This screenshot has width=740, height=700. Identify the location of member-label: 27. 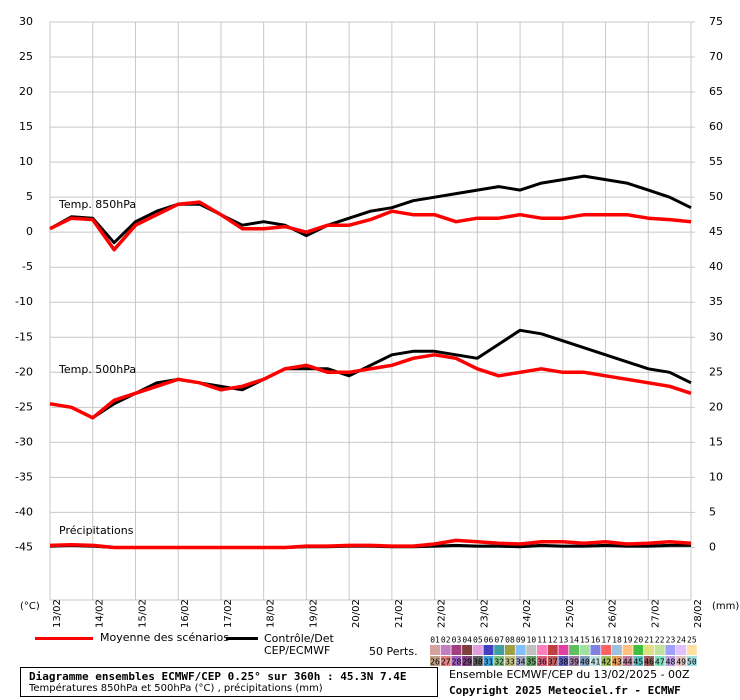
(446, 662).